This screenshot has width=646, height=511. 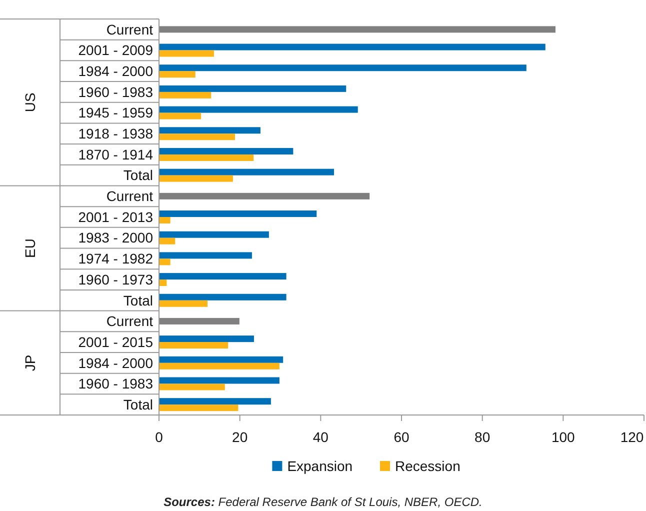 I want to click on y-tick-label: 1945 - 1959, so click(x=116, y=112).